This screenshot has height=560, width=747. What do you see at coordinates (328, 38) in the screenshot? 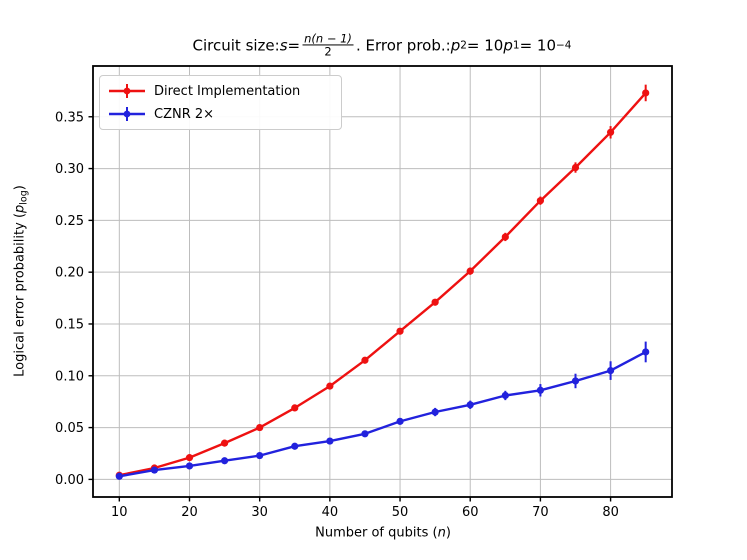
I see `fraction-numerator: n(n − 1)` at bounding box center [328, 38].